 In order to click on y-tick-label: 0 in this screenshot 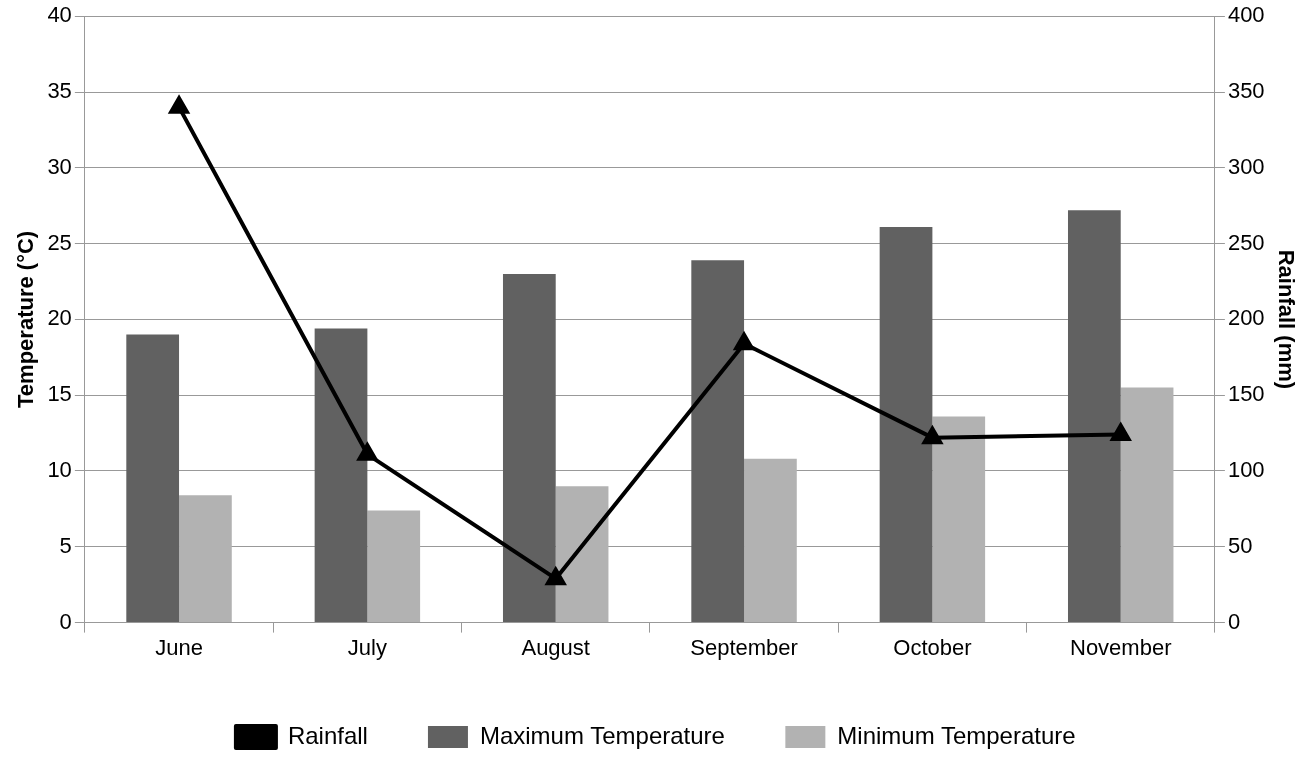, I will do `click(65, 621)`.